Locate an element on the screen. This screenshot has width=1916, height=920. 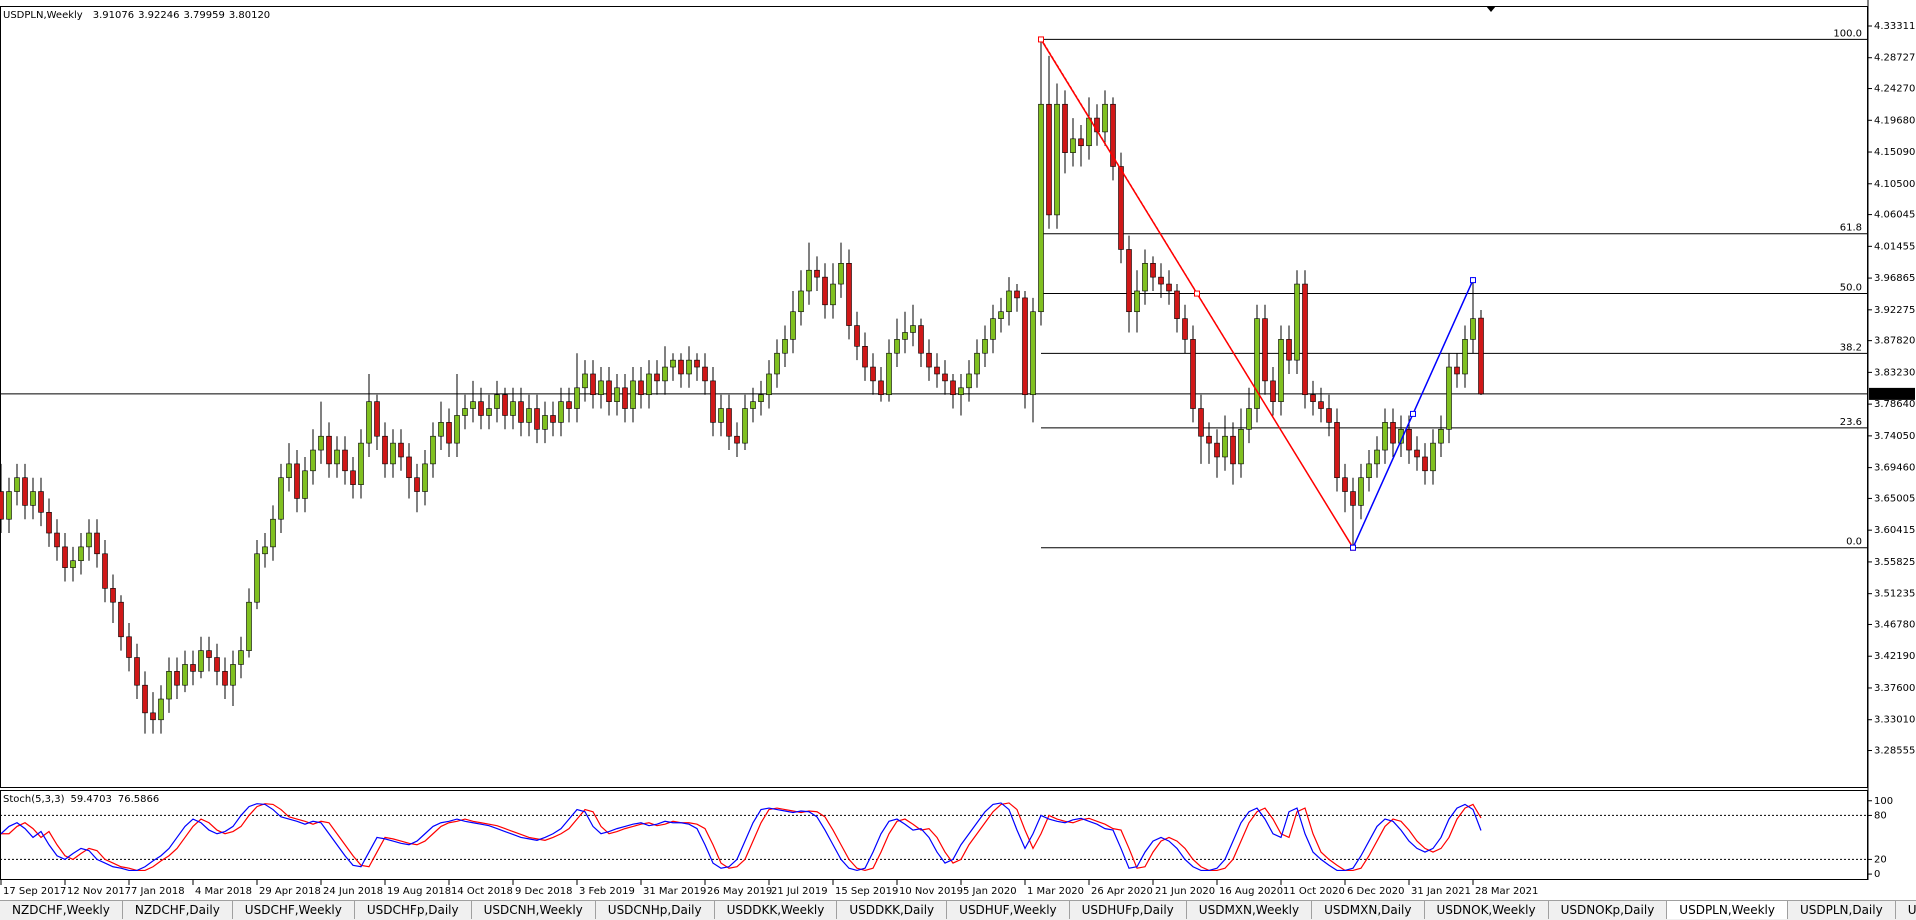
y-tick-label: 20 is located at coordinates (1880, 859).